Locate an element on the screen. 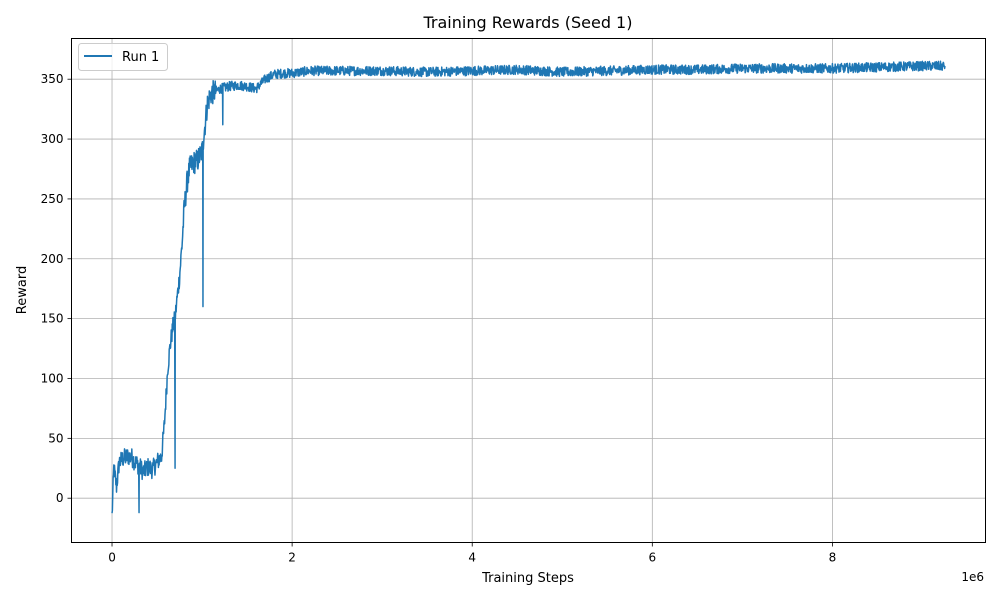  legend-box is located at coordinates (123, 57).